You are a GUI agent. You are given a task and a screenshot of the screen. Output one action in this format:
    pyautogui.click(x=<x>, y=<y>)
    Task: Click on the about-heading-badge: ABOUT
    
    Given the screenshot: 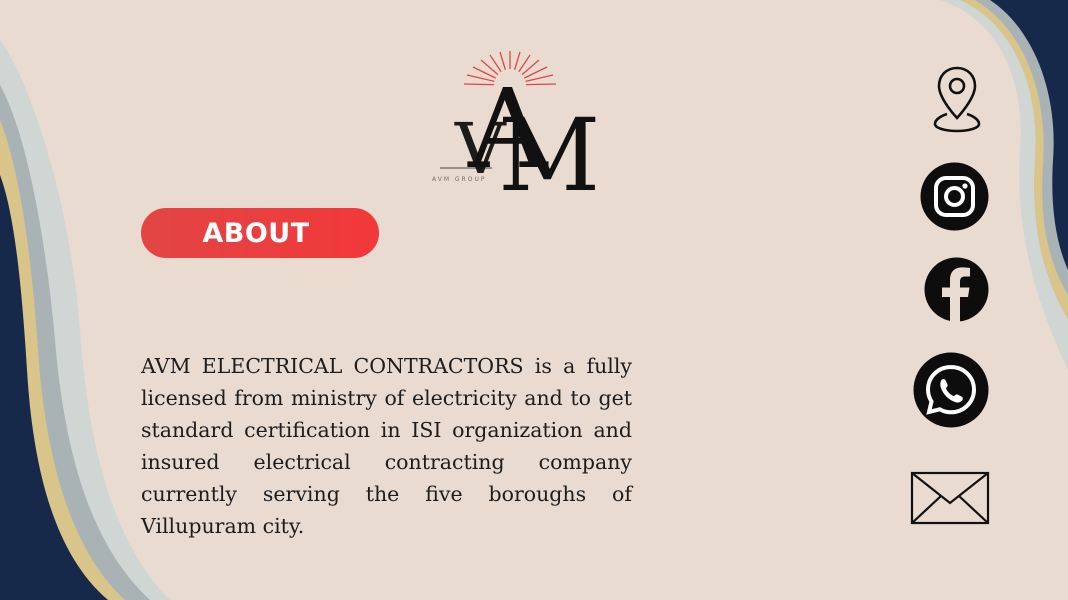 What is the action you would take?
    pyautogui.click(x=260, y=233)
    